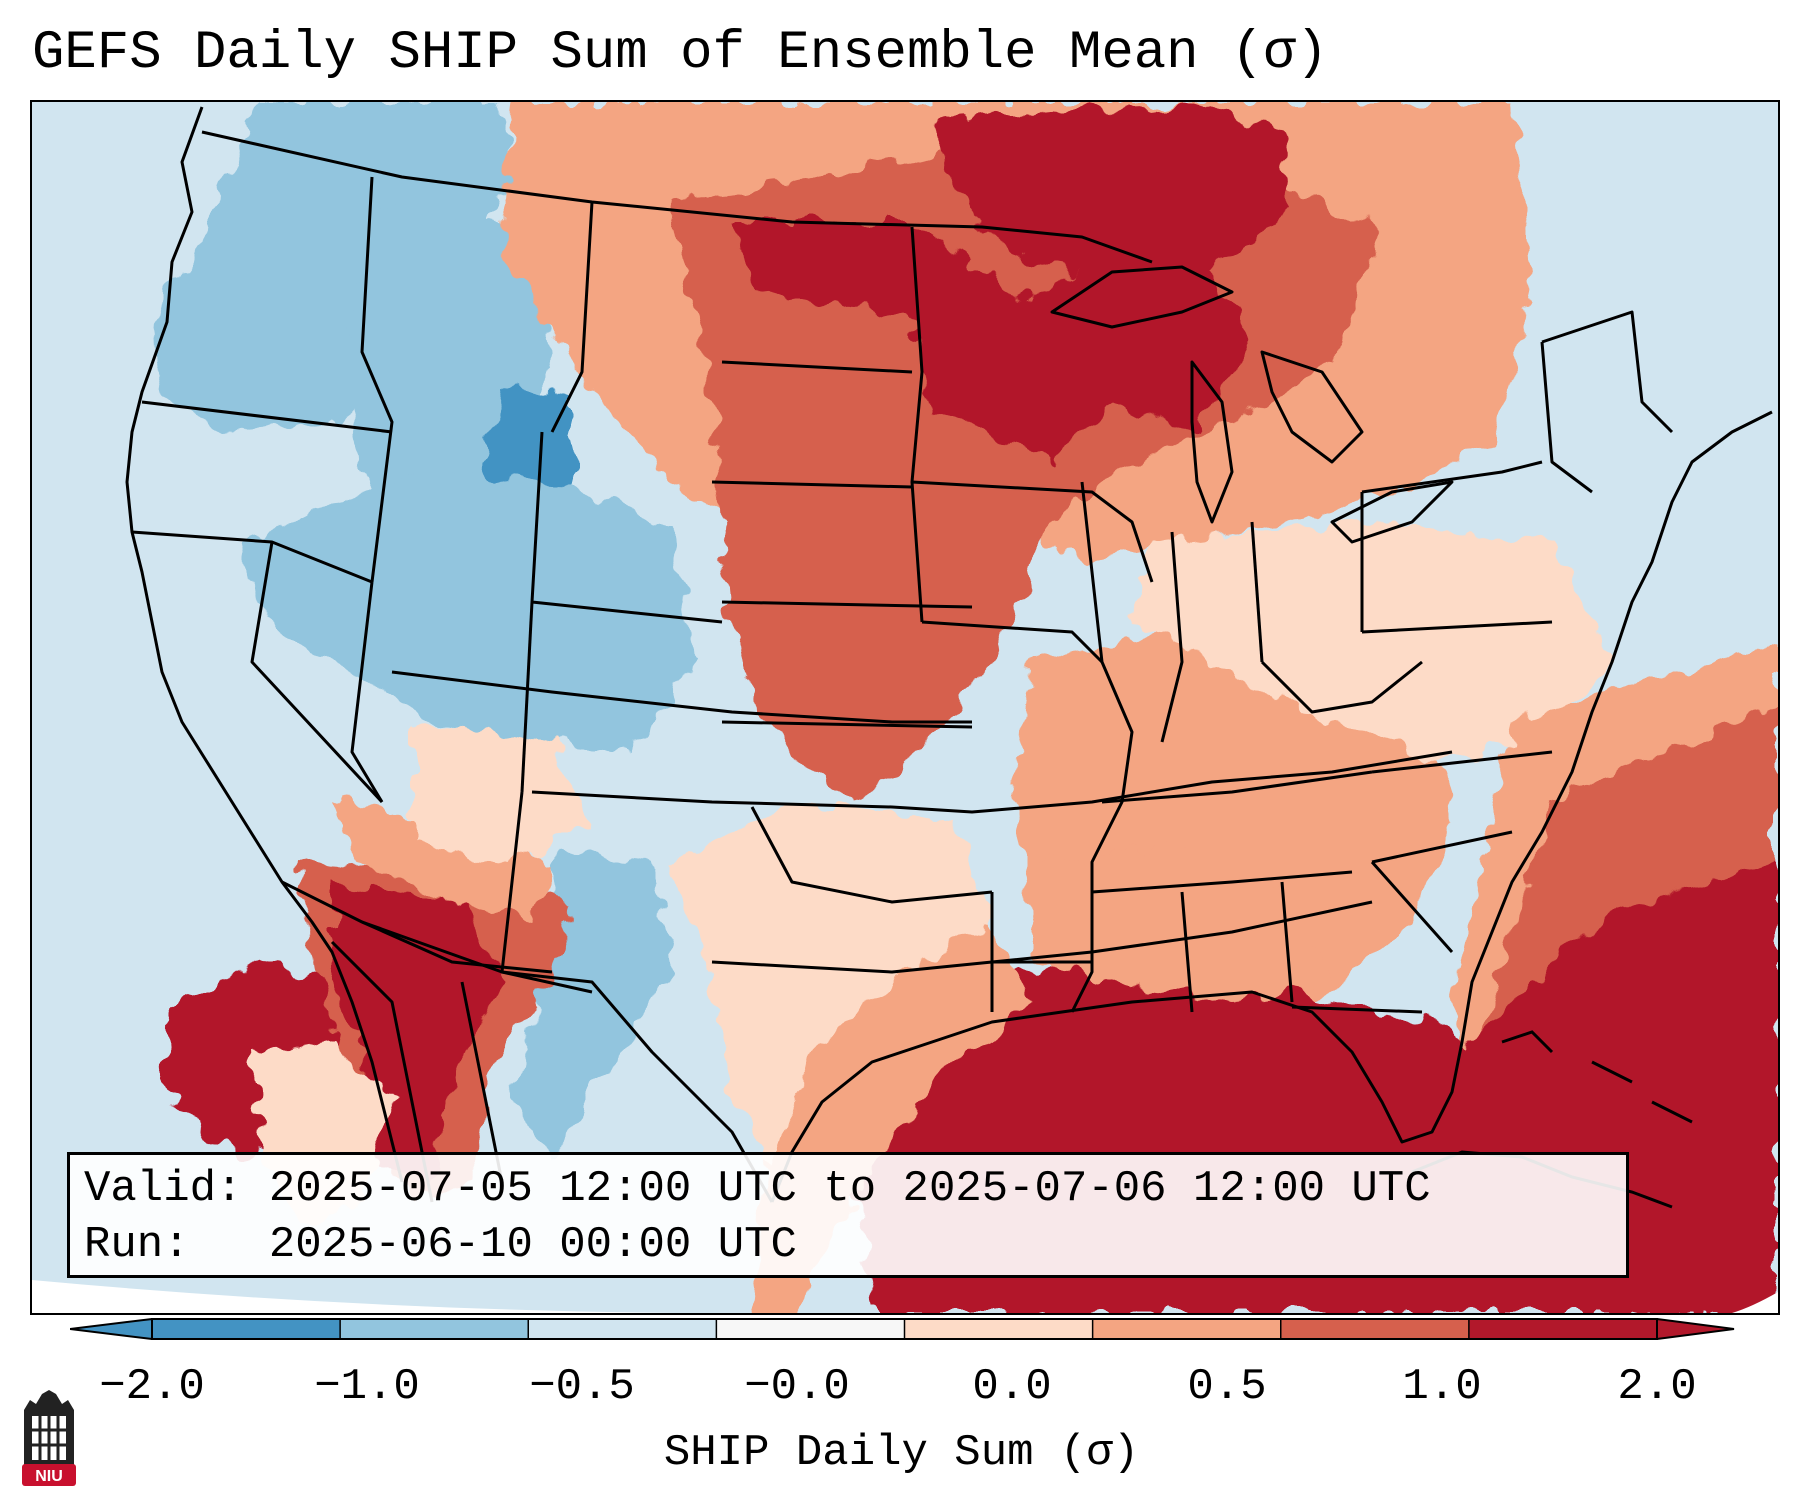 The width and height of the screenshot is (1803, 1506). What do you see at coordinates (440, 1245) in the screenshot?
I see `run-time: Run: 2025-06-10 00:00 UTC` at bounding box center [440, 1245].